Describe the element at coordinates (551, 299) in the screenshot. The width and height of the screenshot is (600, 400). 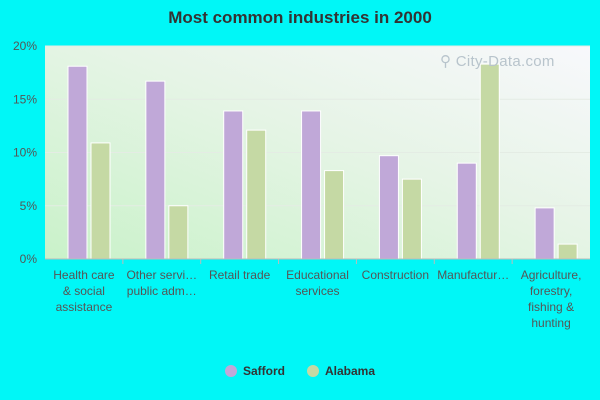
I see `x-tick-label: Agriculture, forestry, fishing & hunting` at that location.